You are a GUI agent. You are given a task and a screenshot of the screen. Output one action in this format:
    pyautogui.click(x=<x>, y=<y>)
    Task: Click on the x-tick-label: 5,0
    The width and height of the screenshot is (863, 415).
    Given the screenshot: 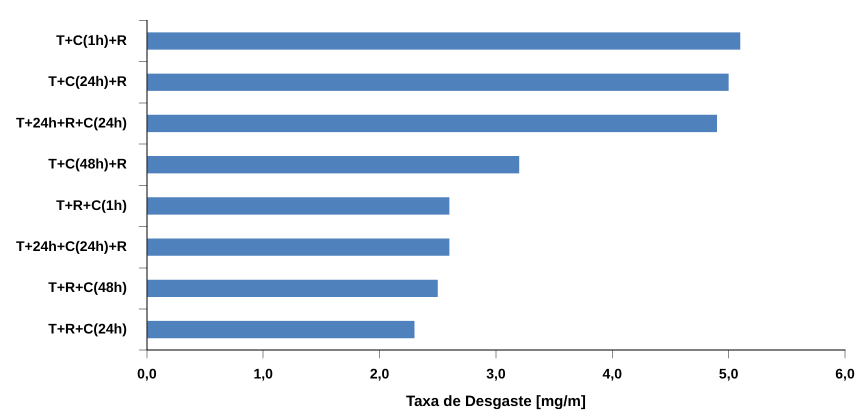 What is the action you would take?
    pyautogui.click(x=728, y=373)
    